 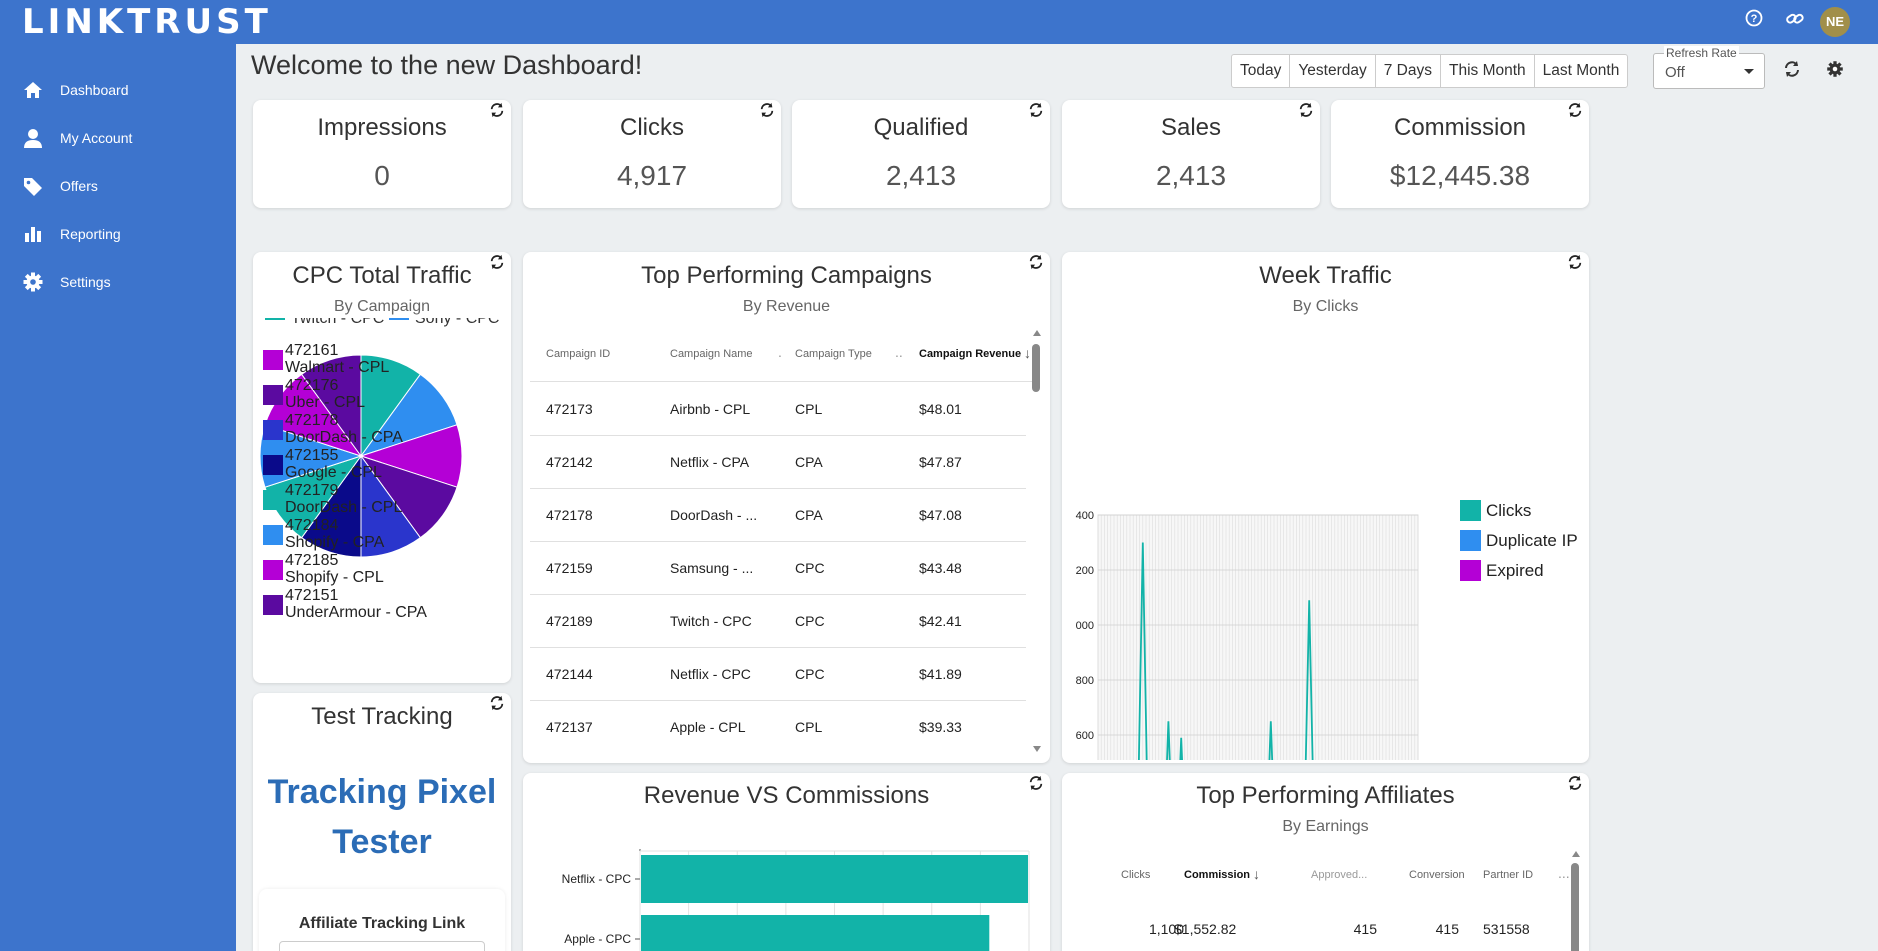 I want to click on table-cell: 472189, so click(x=569, y=621).